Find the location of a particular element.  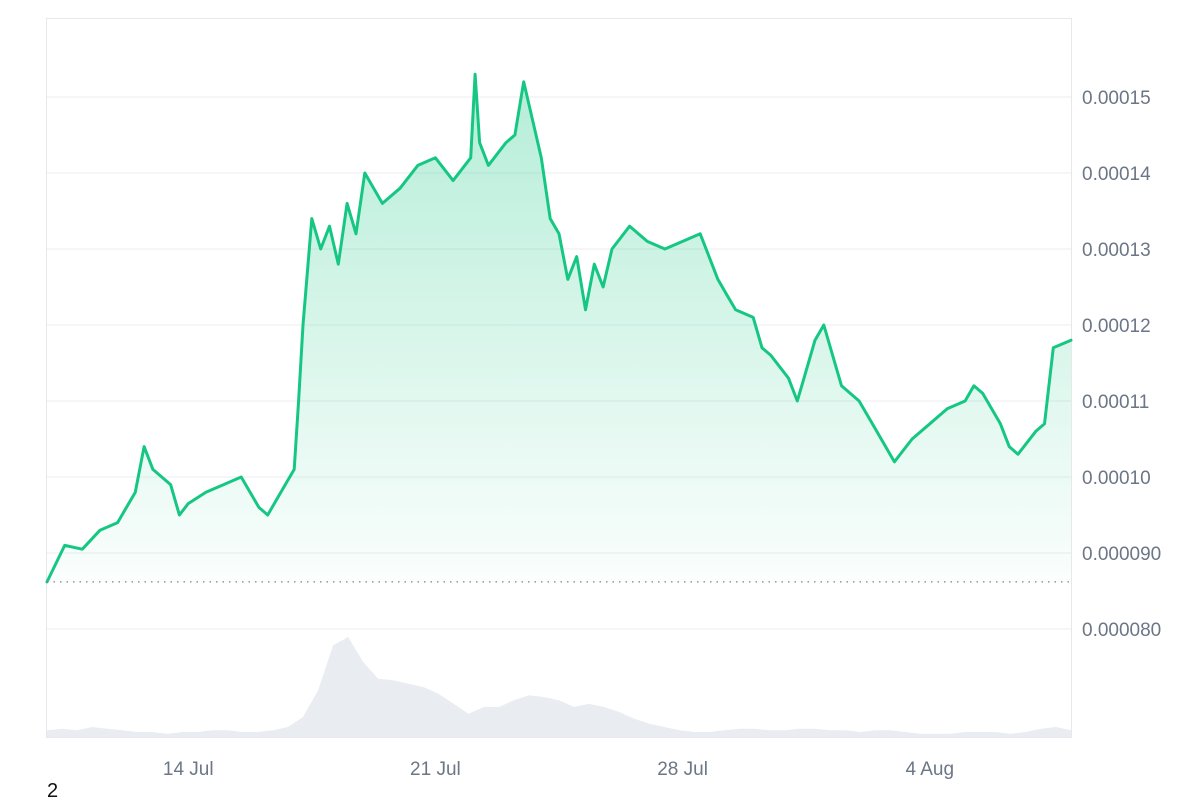

y-tick-label: 0.00013 is located at coordinates (1116, 250).